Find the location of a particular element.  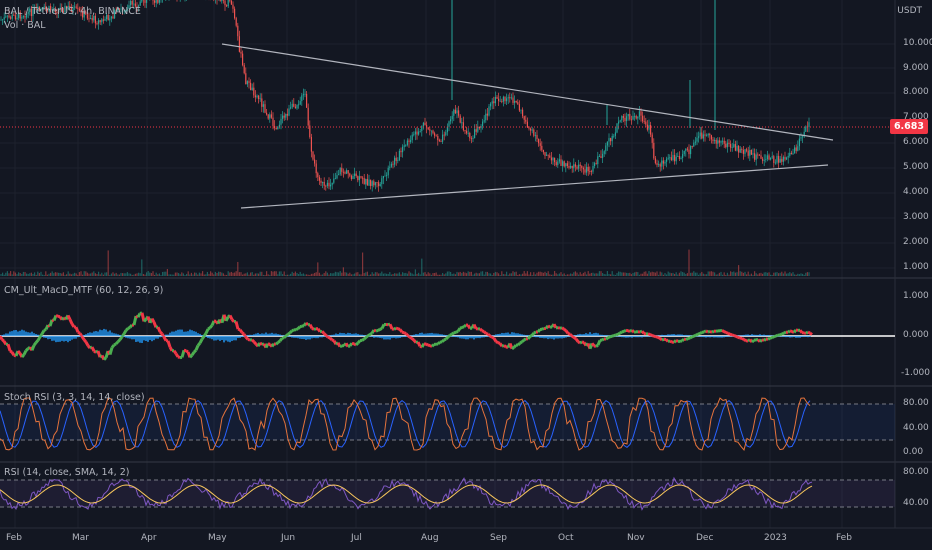

rsi-series is located at coordinates (406, 493).